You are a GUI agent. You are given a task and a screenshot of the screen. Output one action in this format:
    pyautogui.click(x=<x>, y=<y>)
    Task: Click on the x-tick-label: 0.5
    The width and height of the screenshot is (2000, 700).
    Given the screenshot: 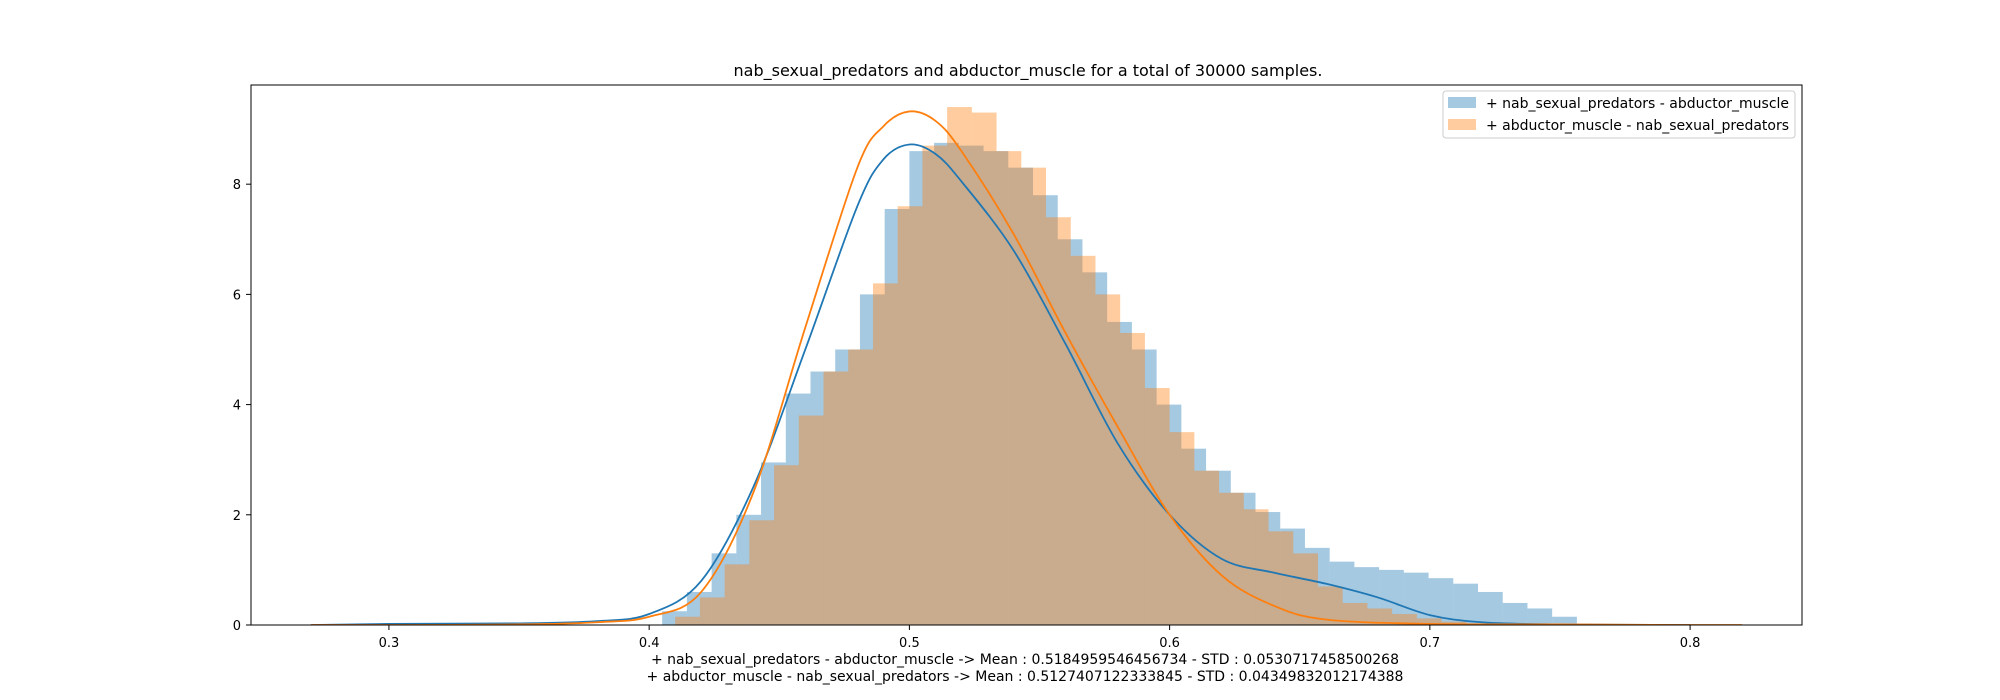 What is the action you would take?
    pyautogui.click(x=909, y=643)
    